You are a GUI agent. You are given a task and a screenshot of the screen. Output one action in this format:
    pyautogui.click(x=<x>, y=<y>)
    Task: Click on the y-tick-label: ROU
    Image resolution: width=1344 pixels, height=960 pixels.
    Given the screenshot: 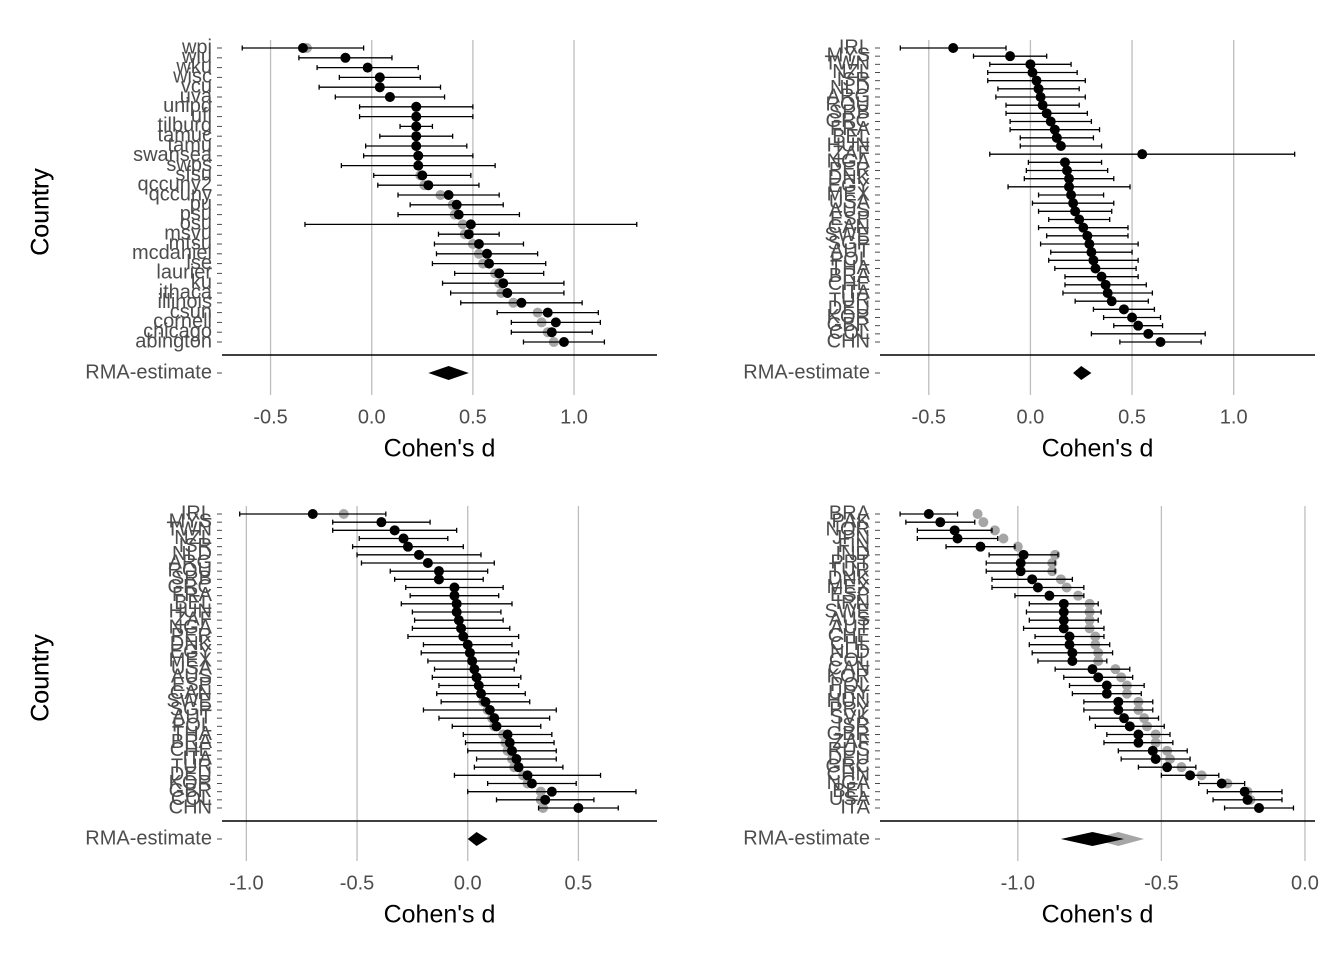 What is the action you would take?
    pyautogui.click(x=190, y=570)
    